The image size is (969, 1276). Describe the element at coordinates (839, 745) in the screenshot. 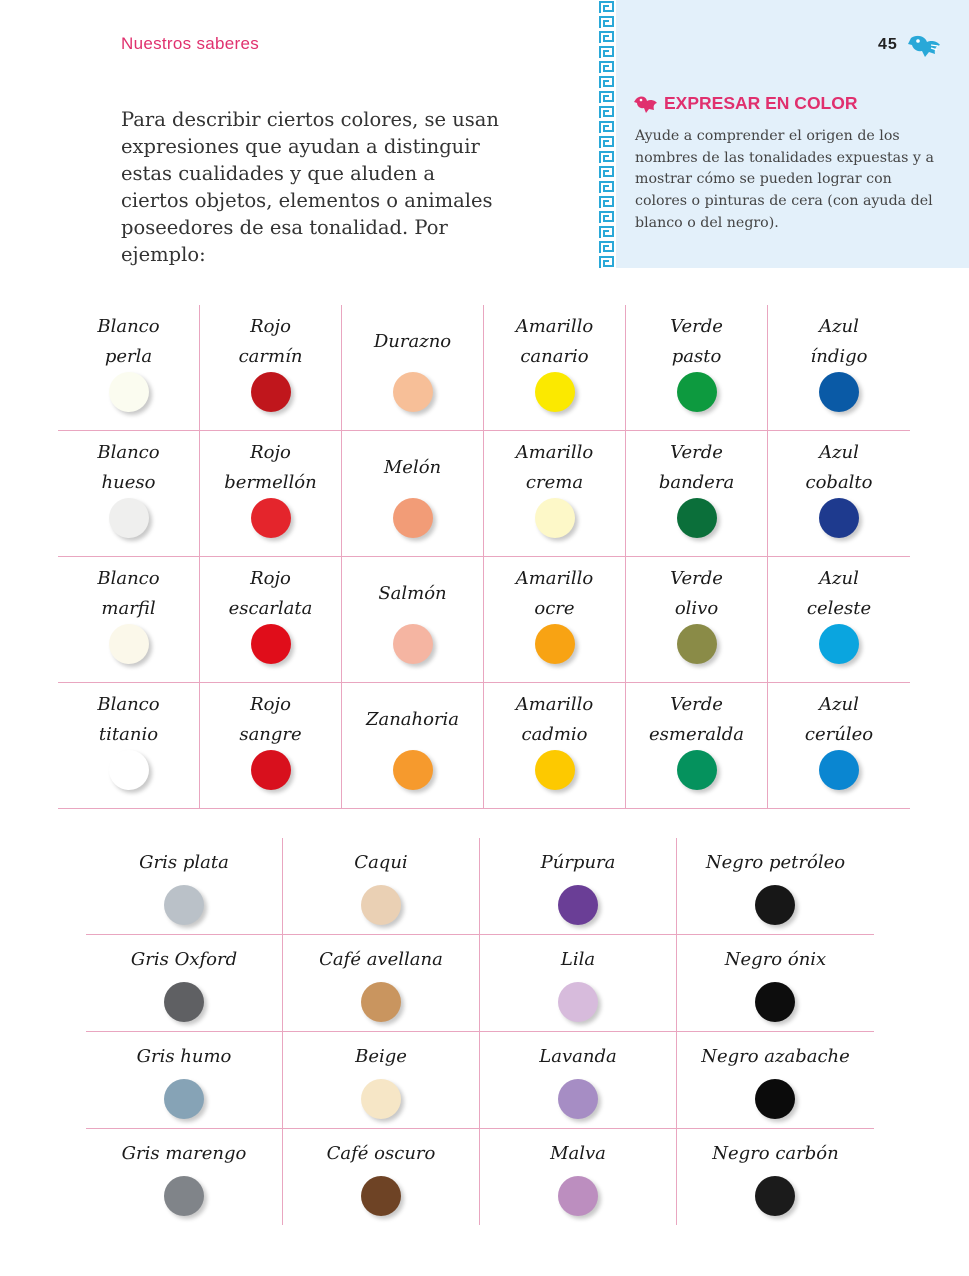

I see `color-cell: Azul cerúleo` at that location.